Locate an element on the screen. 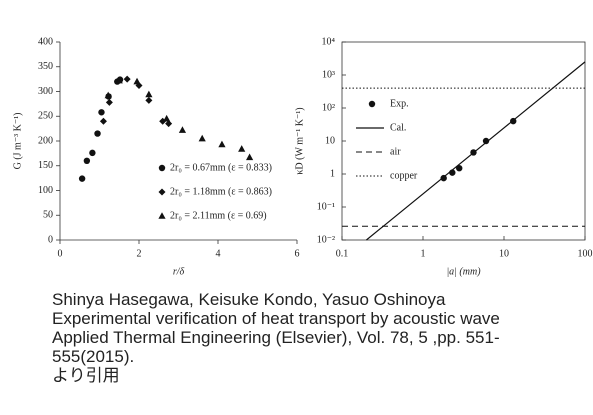  x-tick-label: 1 is located at coordinates (423, 253).